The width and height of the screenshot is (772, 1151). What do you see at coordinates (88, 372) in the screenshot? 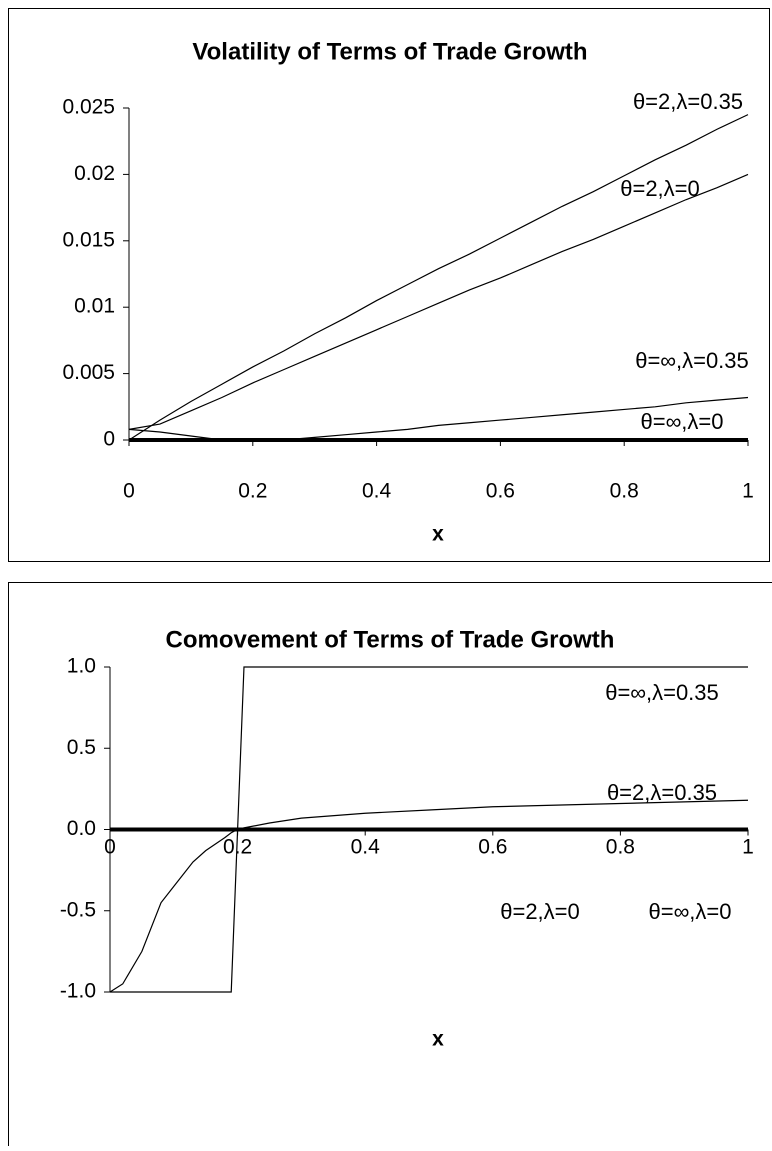
I see `y-tick-label: 0.005` at bounding box center [88, 372].